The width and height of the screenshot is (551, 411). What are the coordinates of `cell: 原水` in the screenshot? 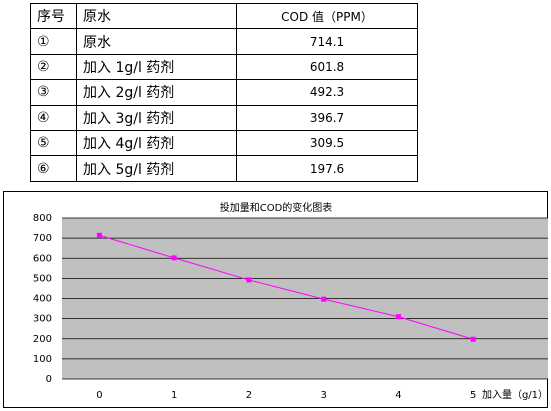 It's located at (156, 16).